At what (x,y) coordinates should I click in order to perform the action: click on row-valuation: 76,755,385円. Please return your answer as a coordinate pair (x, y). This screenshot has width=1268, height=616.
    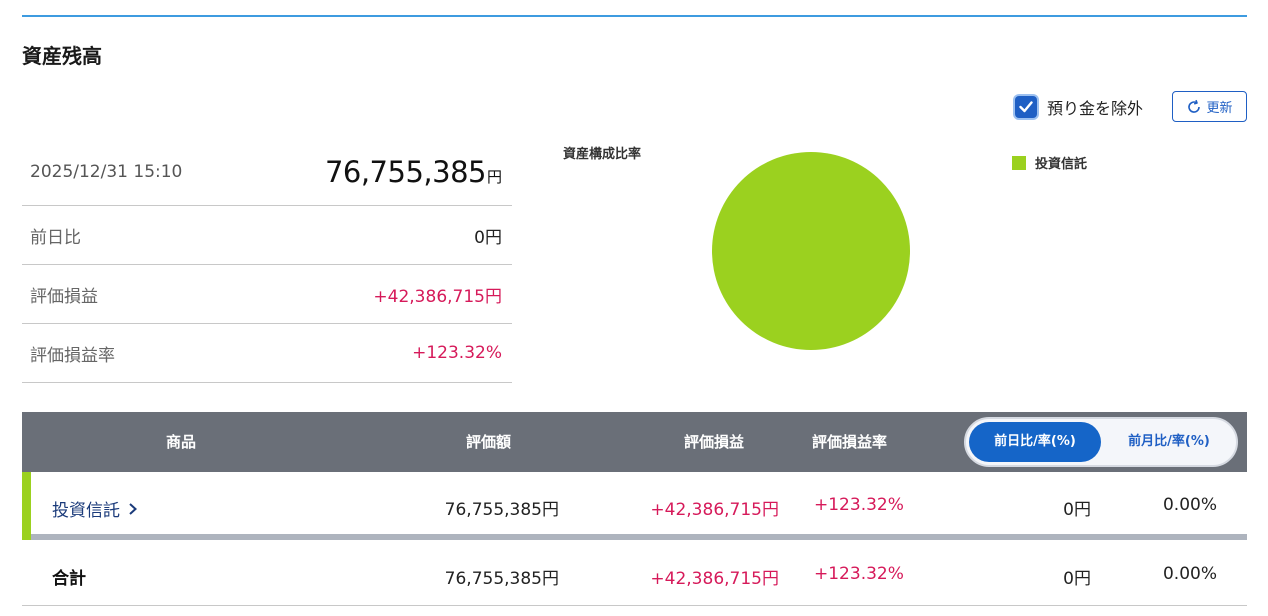
    Looking at the image, I should click on (501, 510).